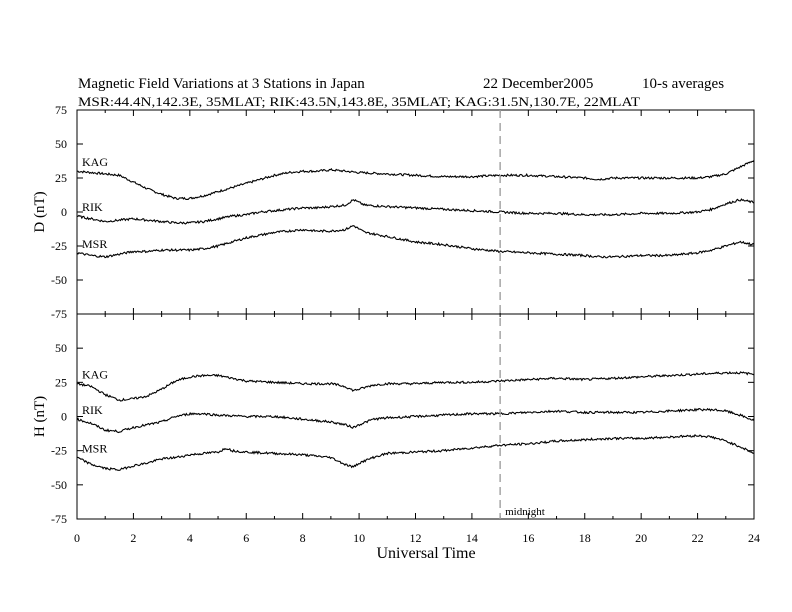  What do you see at coordinates (538, 84) in the screenshot?
I see `chart-date: 22 December2005` at bounding box center [538, 84].